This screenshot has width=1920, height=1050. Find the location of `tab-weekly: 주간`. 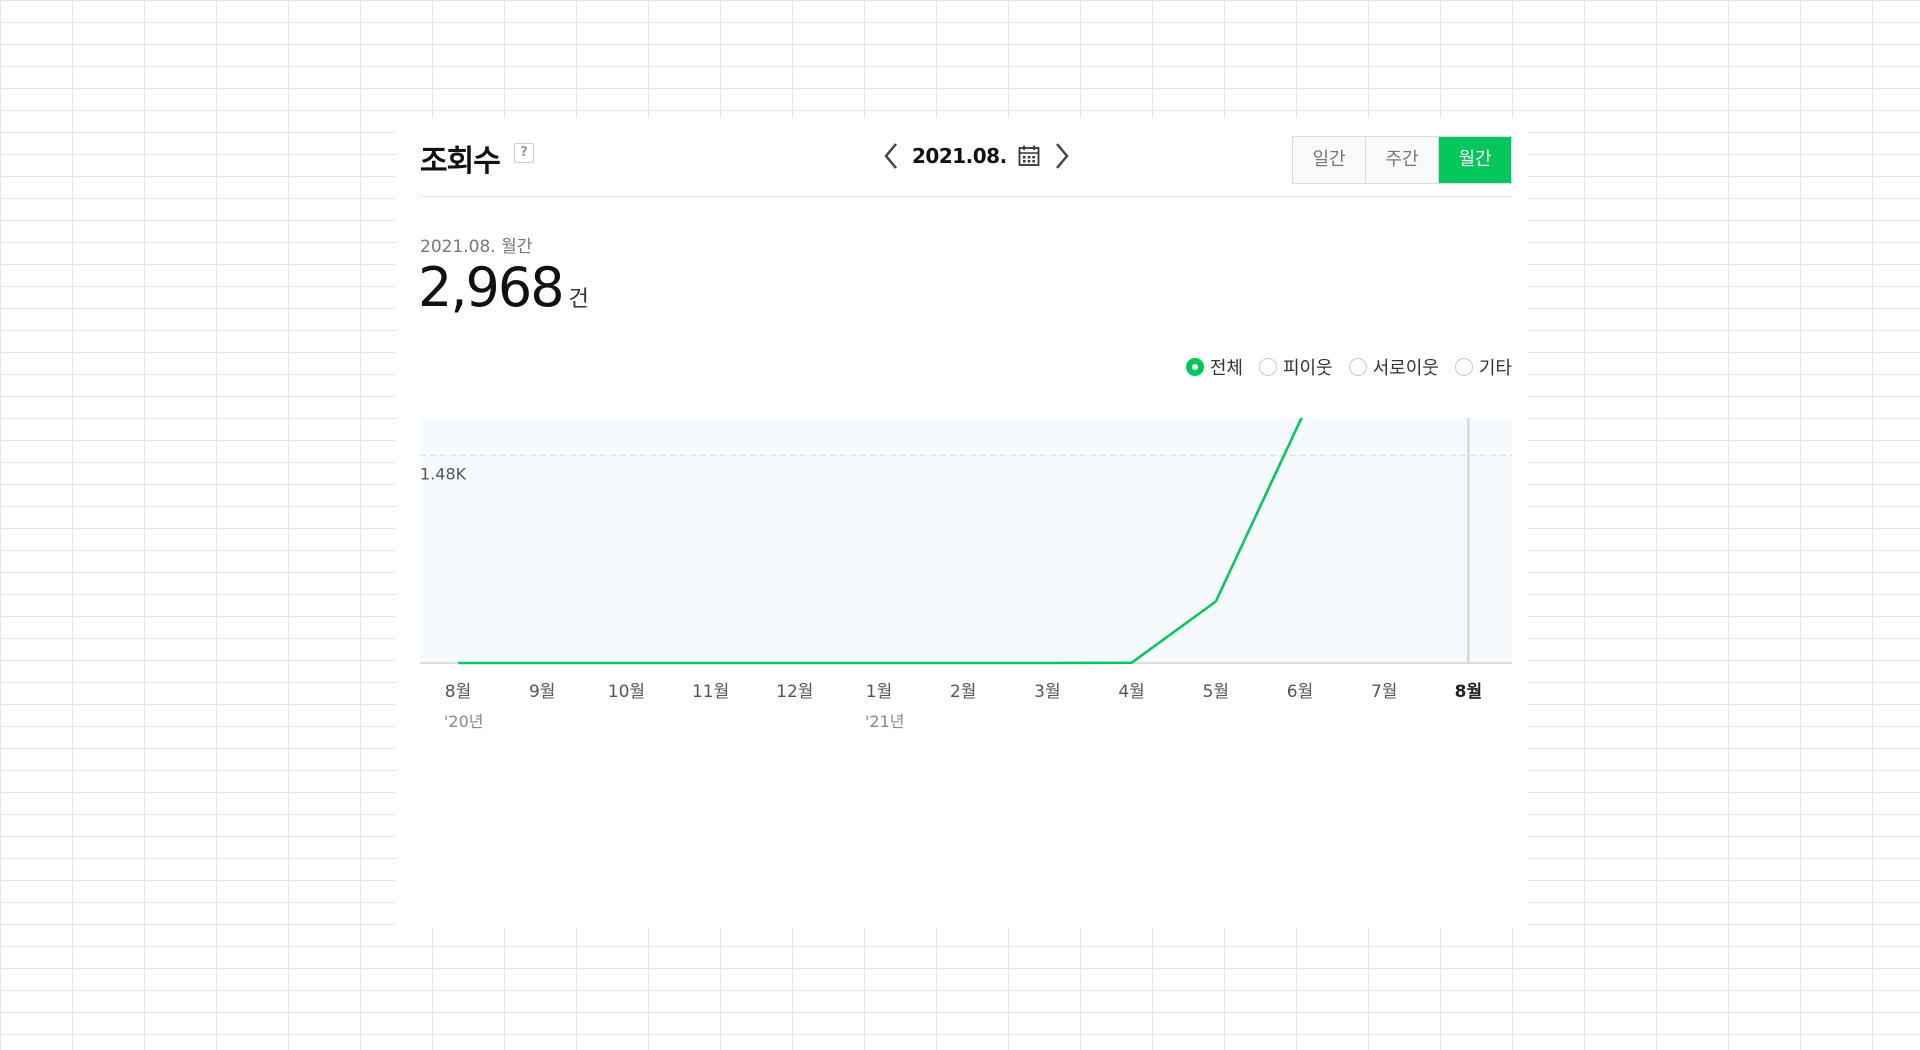

tab-weekly: 주간 is located at coordinates (1402, 160).